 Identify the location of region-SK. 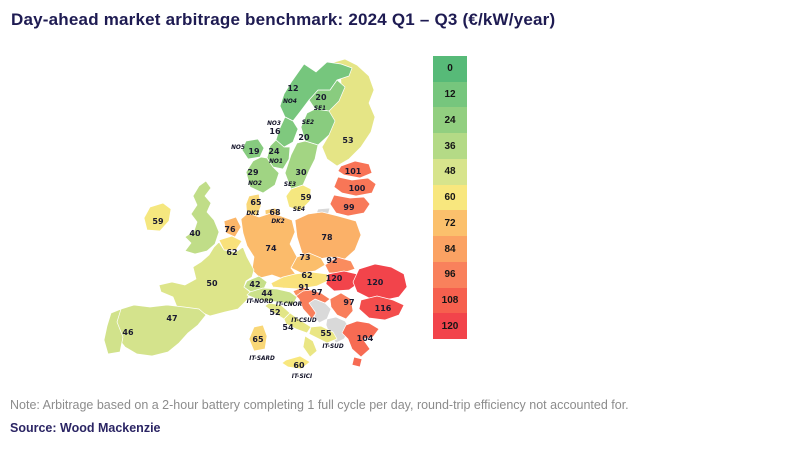
(340, 265).